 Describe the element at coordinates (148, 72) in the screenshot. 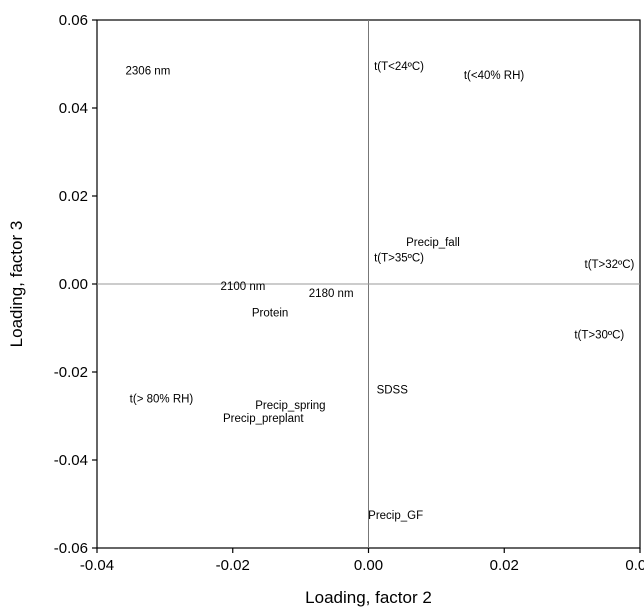

I see `point-label: 2306 nm` at that location.